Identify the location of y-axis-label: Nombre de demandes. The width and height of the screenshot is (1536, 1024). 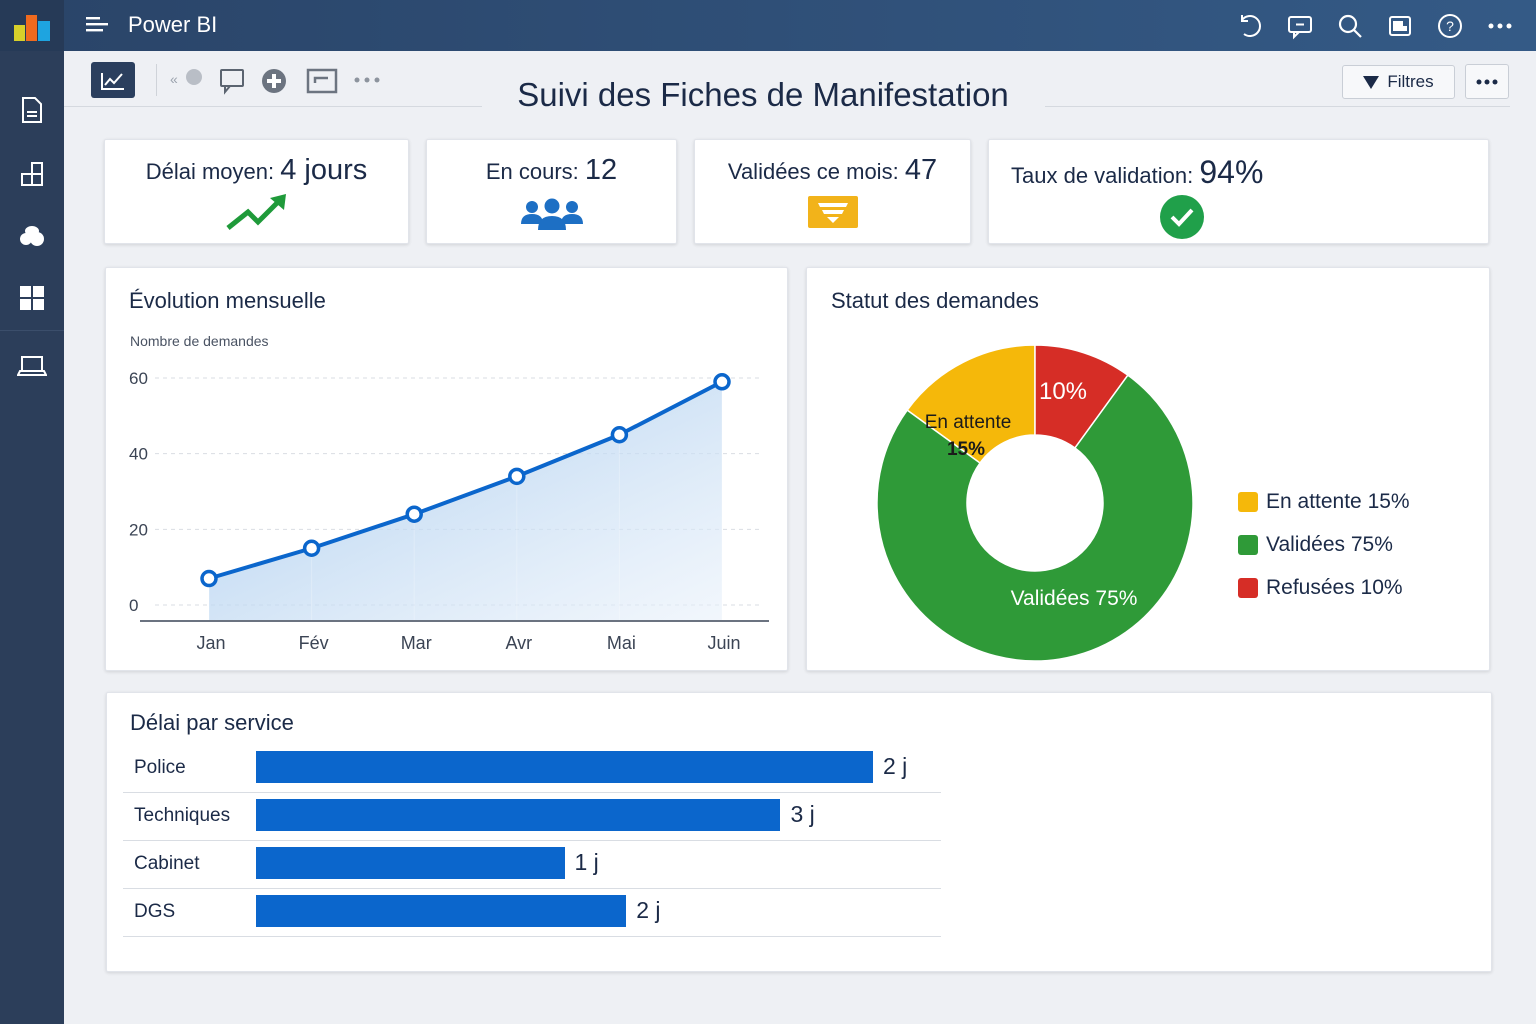
(199, 341).